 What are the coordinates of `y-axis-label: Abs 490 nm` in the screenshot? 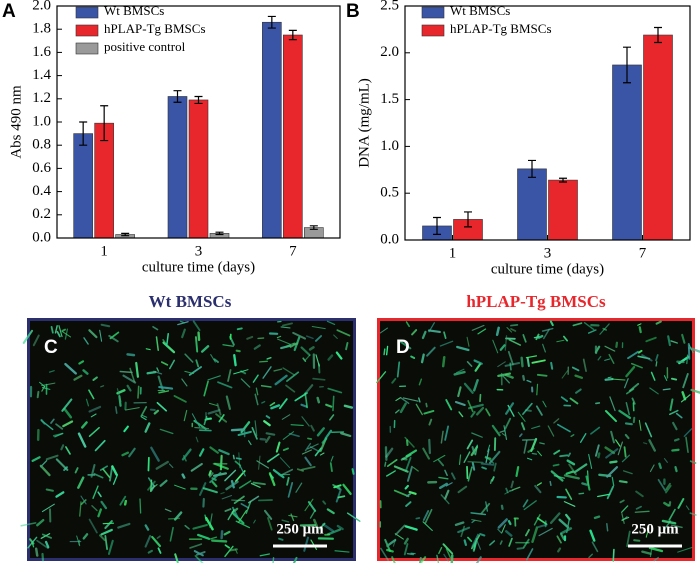 It's located at (16, 122).